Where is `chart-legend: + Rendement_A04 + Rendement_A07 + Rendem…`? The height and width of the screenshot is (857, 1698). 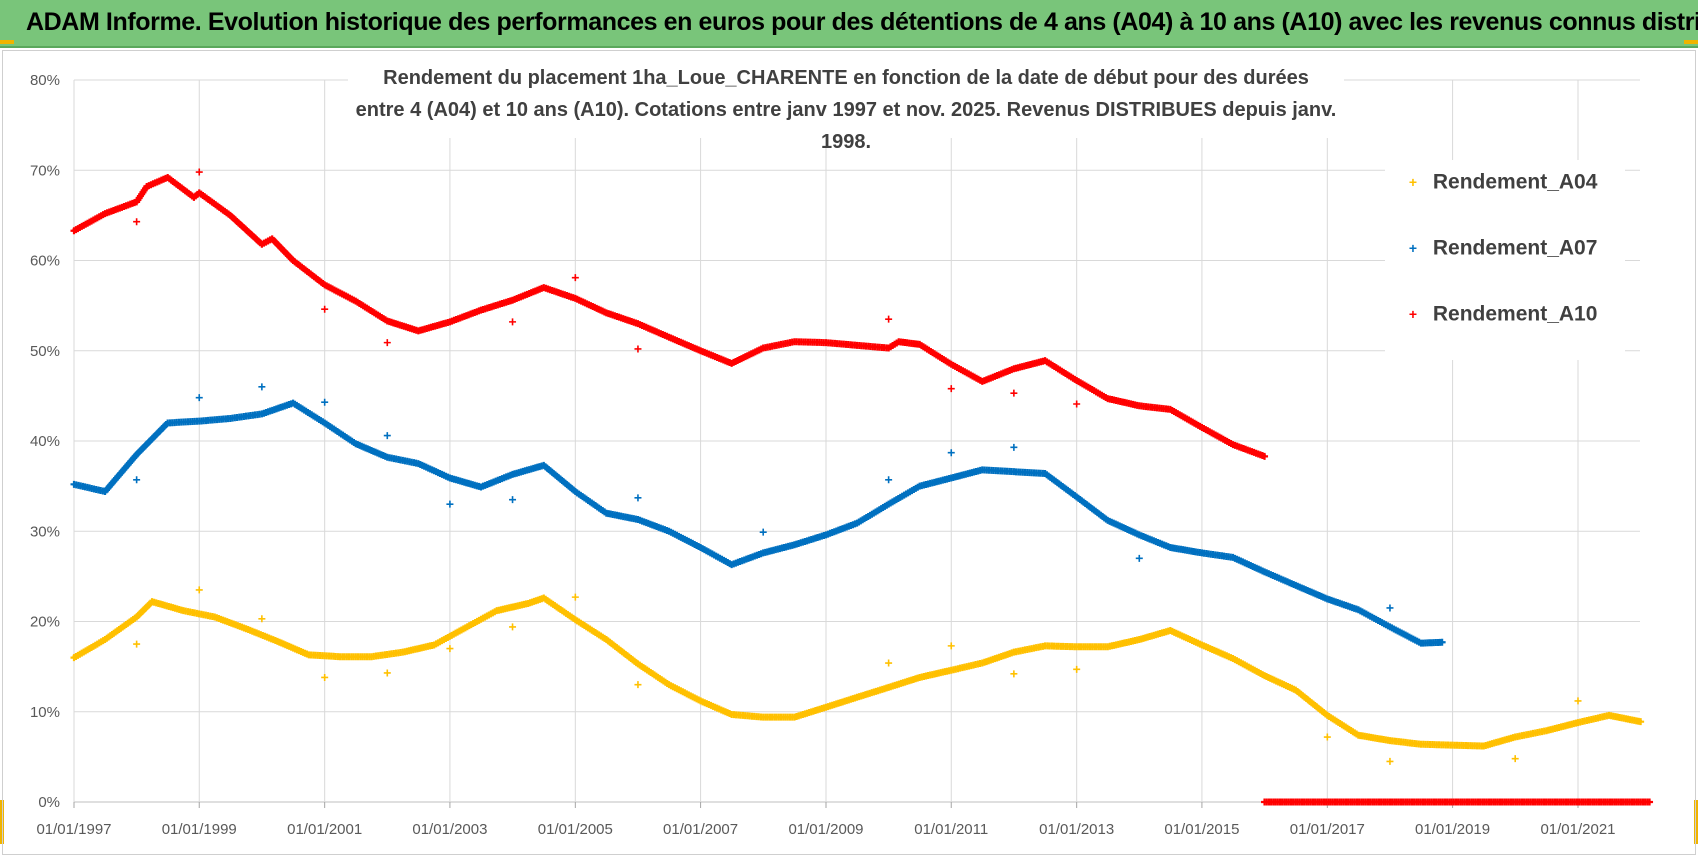 chart-legend: + Rendement_A04 + Rendement_A07 + Rendem… is located at coordinates (1505, 260).